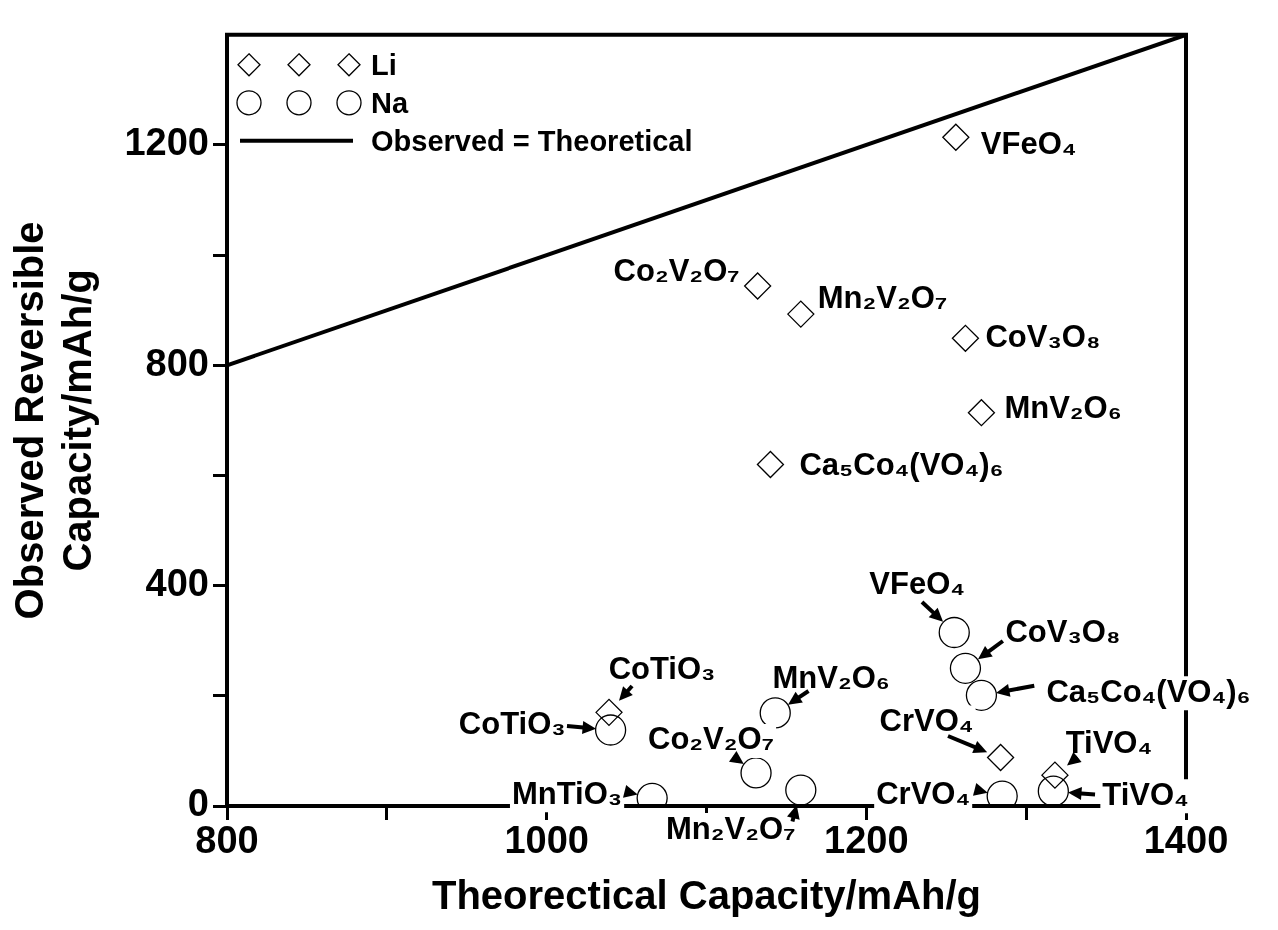  What do you see at coordinates (546, 840) in the screenshot?
I see `x-tick-label: 1000` at bounding box center [546, 840].